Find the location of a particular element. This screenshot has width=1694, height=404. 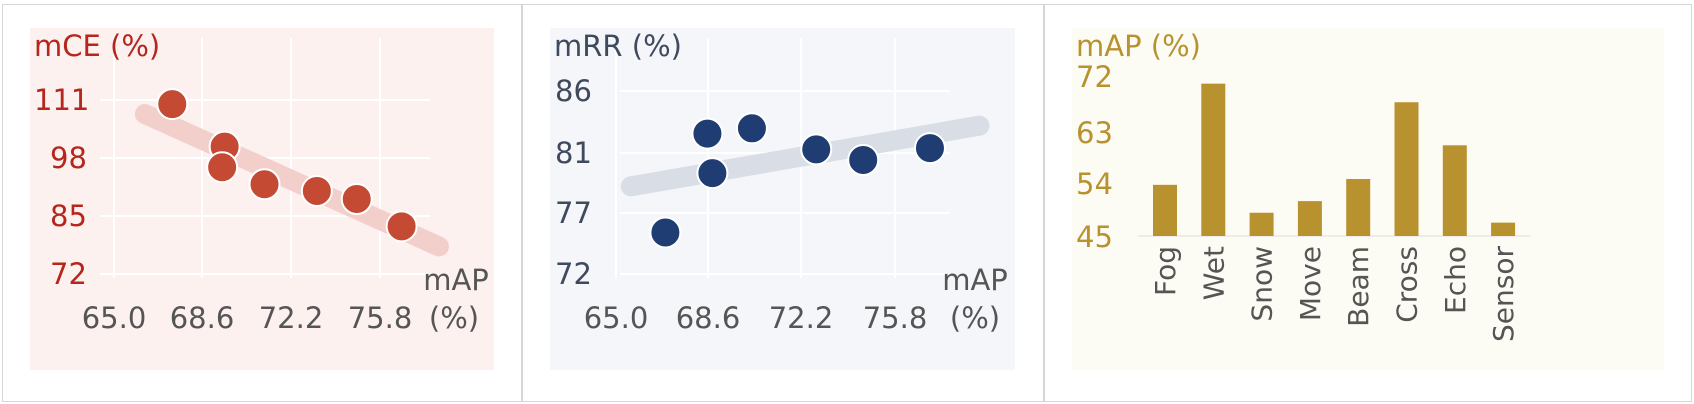

mrr-x-ticks: 65.0 68.6 72.2 75.8 is located at coordinates (756, 318).